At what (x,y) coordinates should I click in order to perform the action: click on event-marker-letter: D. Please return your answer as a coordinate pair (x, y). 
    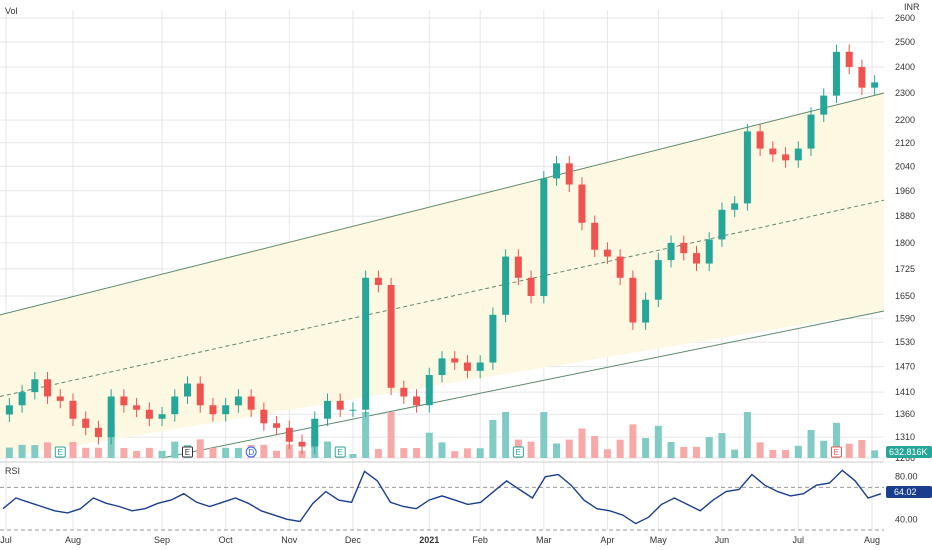
    Looking at the image, I should click on (251, 452).